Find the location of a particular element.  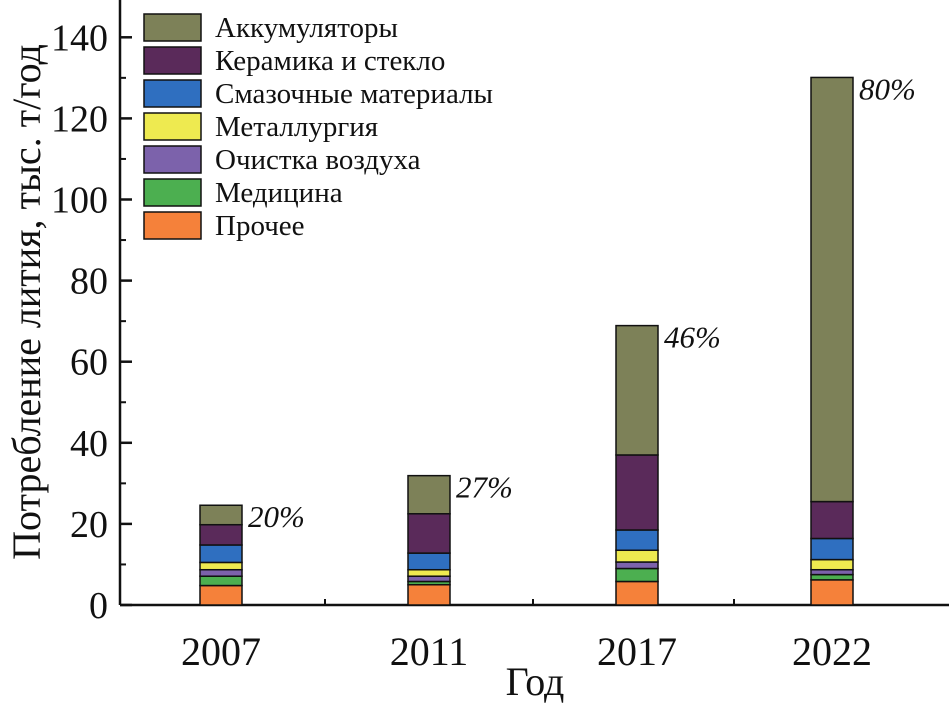

y-tick-label: 100 is located at coordinates (79, 201).